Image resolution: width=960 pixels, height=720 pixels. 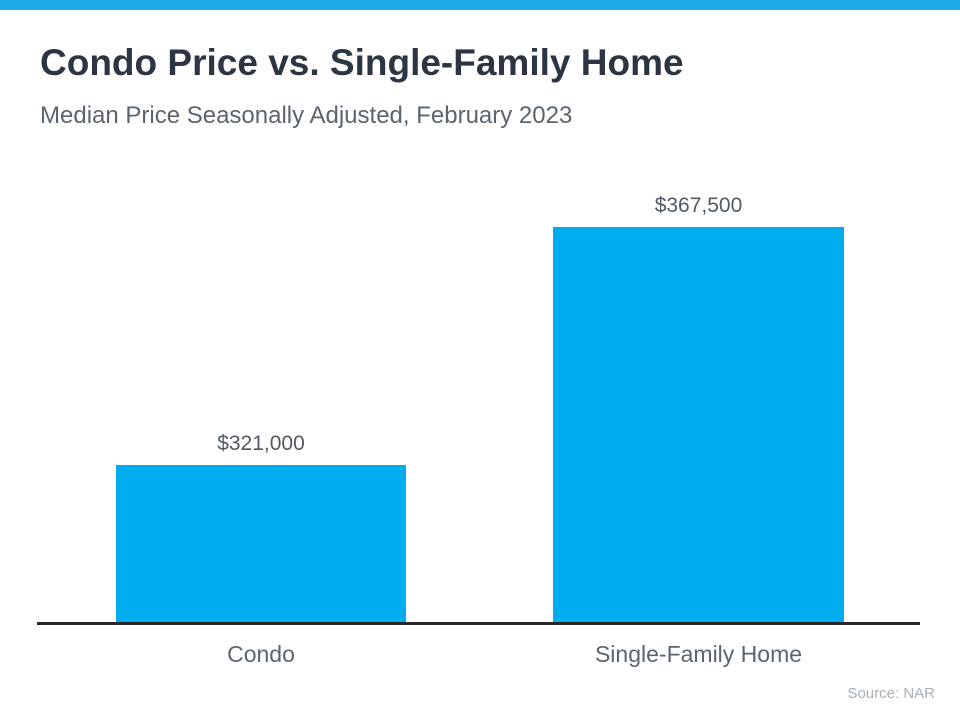 What do you see at coordinates (261, 443) in the screenshot?
I see `bar-value-label-condo: $321,000` at bounding box center [261, 443].